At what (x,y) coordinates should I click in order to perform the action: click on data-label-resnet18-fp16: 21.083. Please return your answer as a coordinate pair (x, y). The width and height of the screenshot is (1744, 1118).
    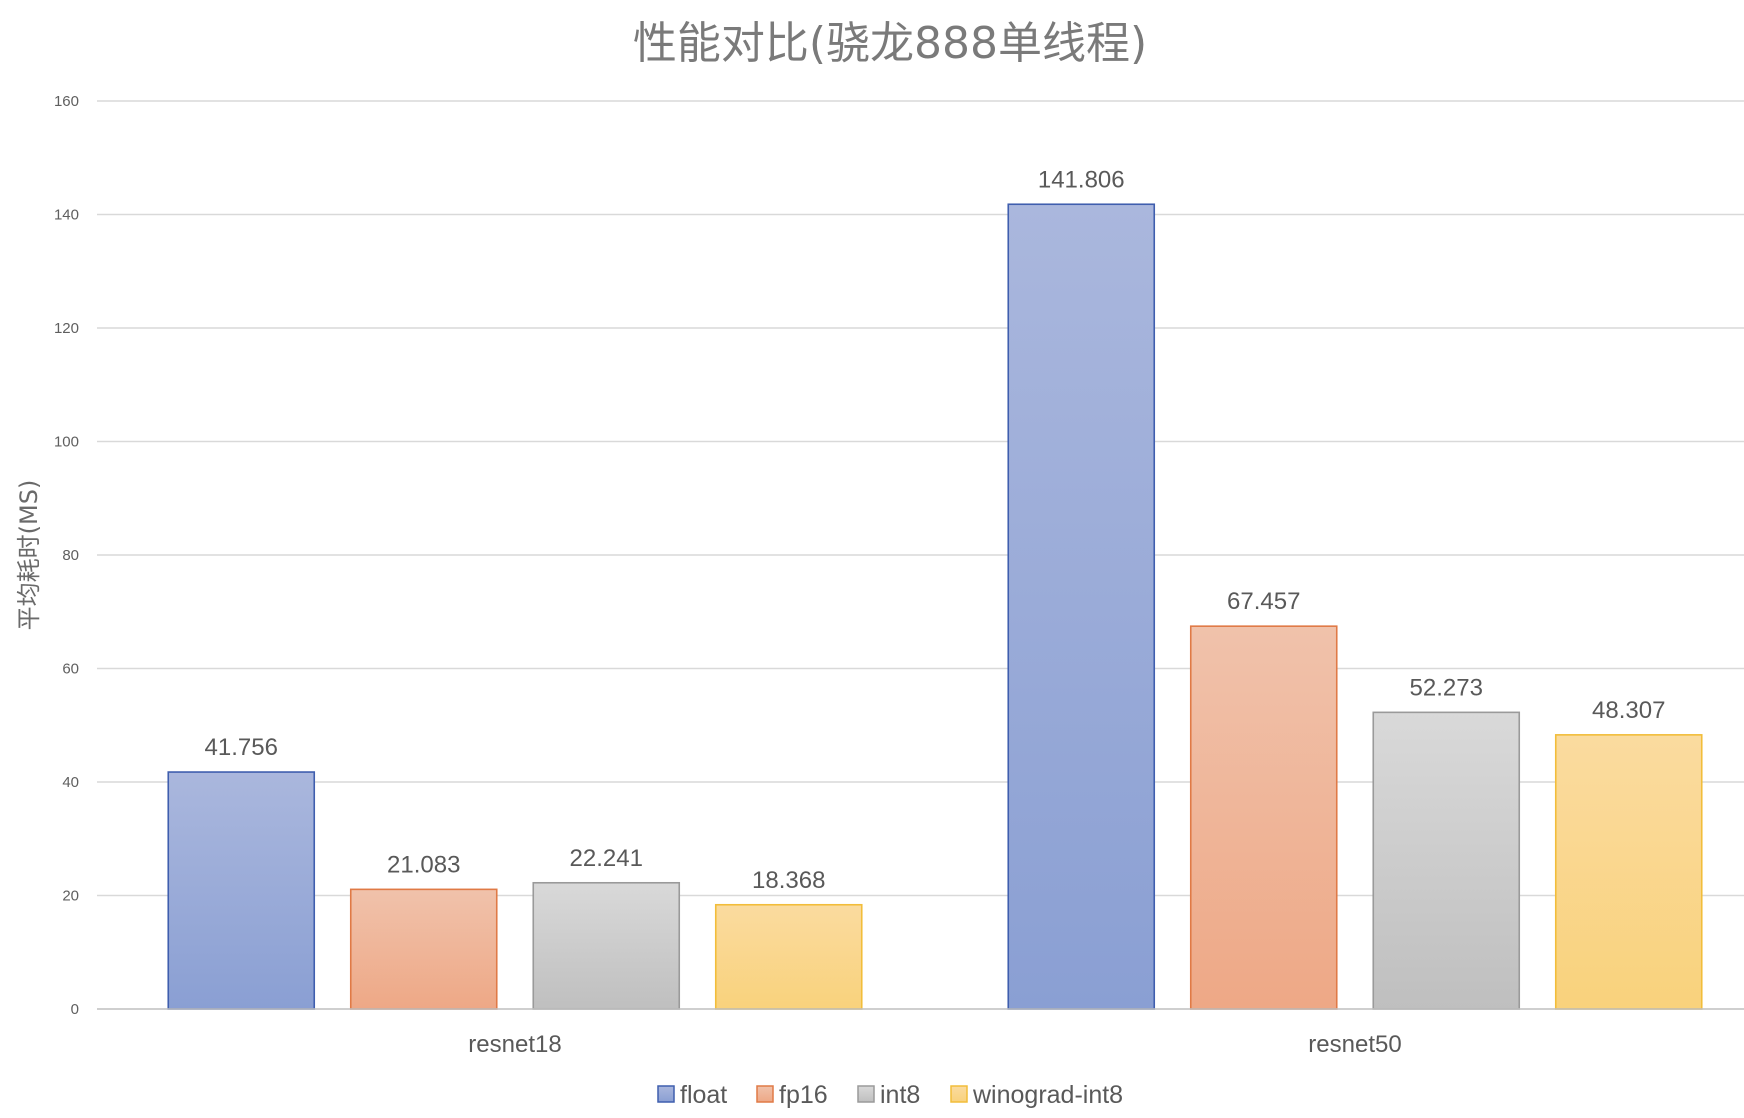
    Looking at the image, I should click on (423, 864).